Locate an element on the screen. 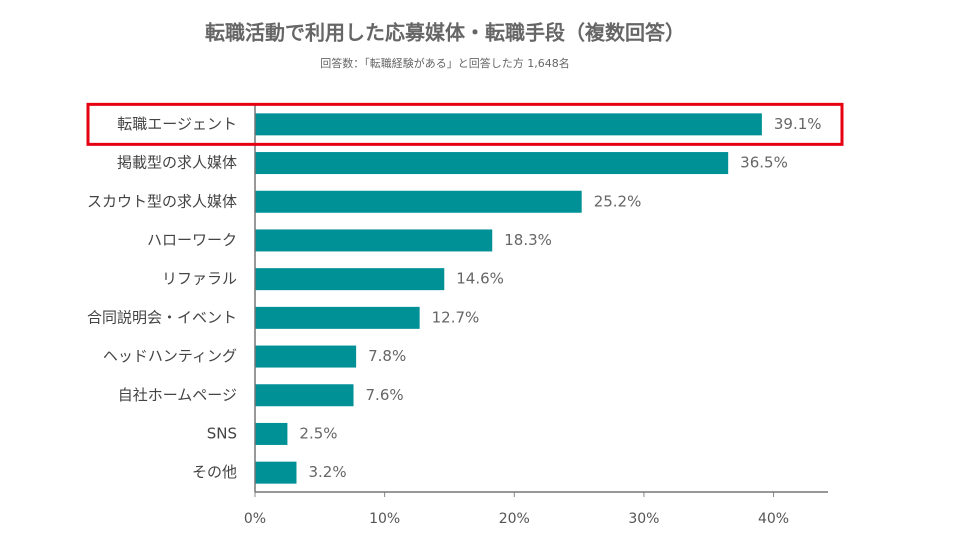 The width and height of the screenshot is (960, 540). value-label: 12.7% is located at coordinates (456, 317).